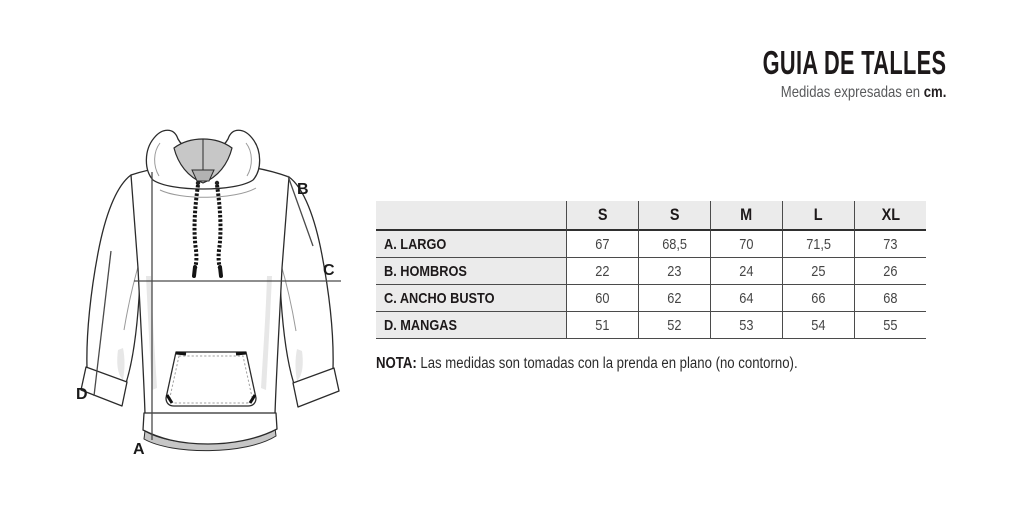 The height and width of the screenshot is (512, 1024). Describe the element at coordinates (746, 216) in the screenshot. I see `column-header-m: M` at that location.